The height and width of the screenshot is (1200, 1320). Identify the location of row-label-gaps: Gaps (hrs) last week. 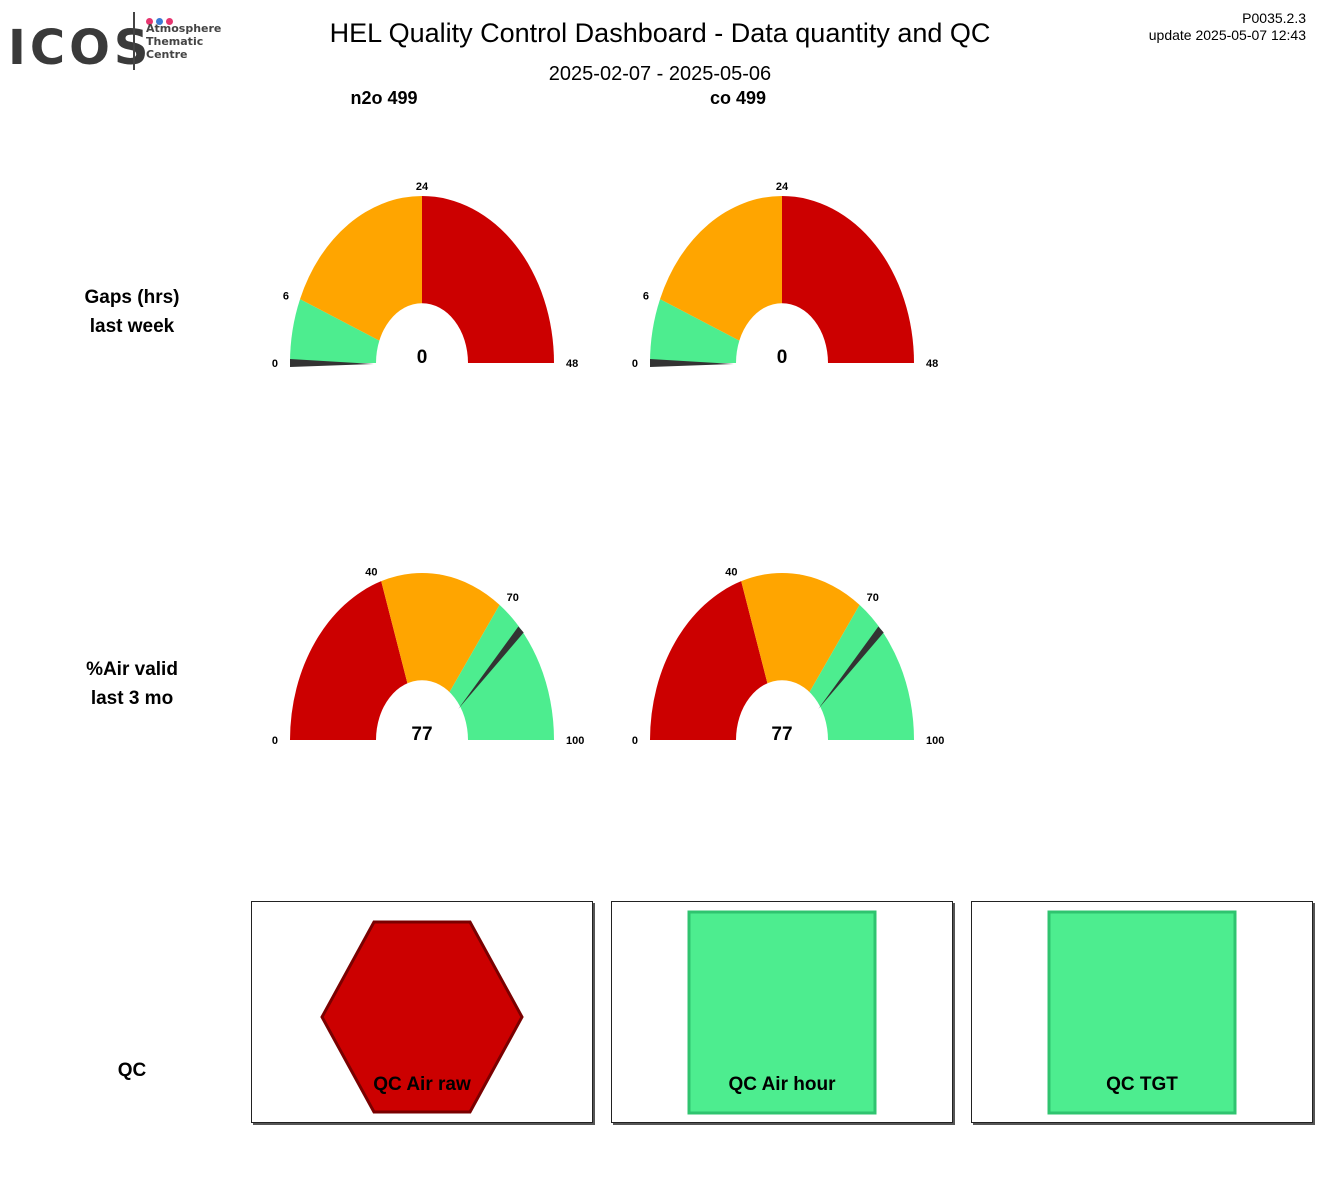
(132, 312).